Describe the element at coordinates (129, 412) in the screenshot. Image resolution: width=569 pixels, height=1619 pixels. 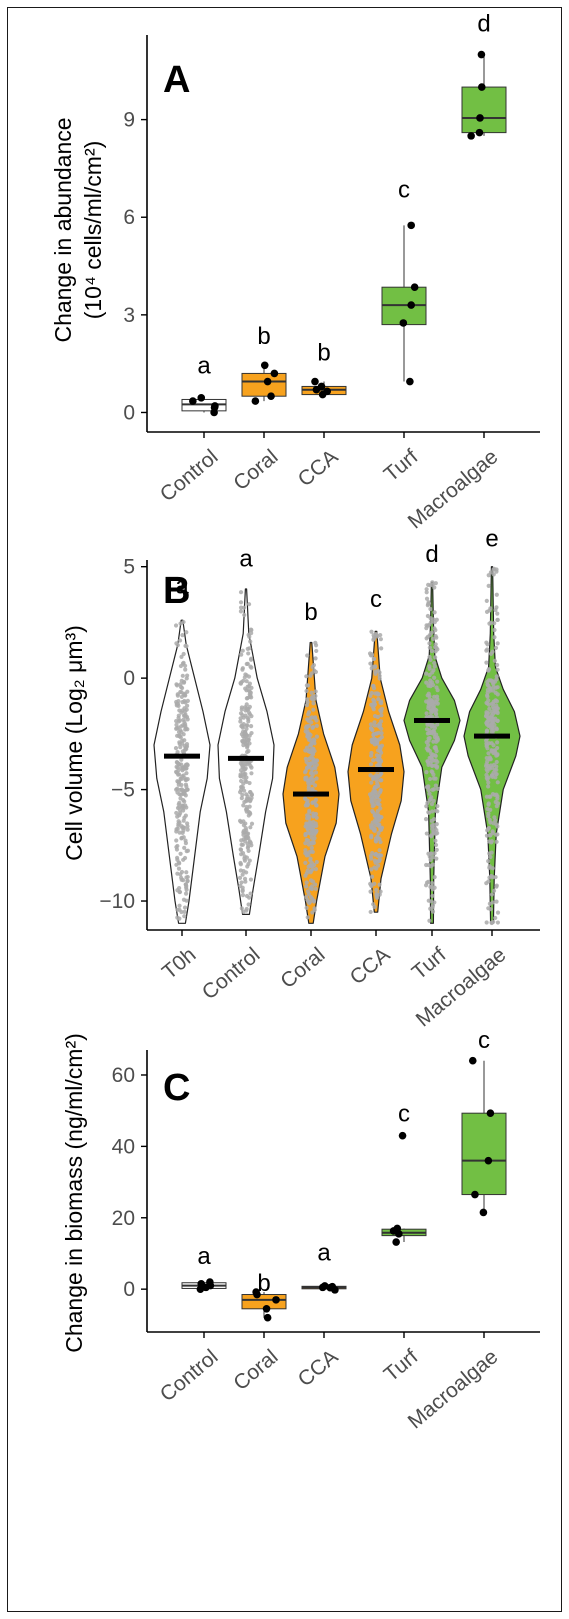
I see `panel-a-y-tick-label: 0` at that location.